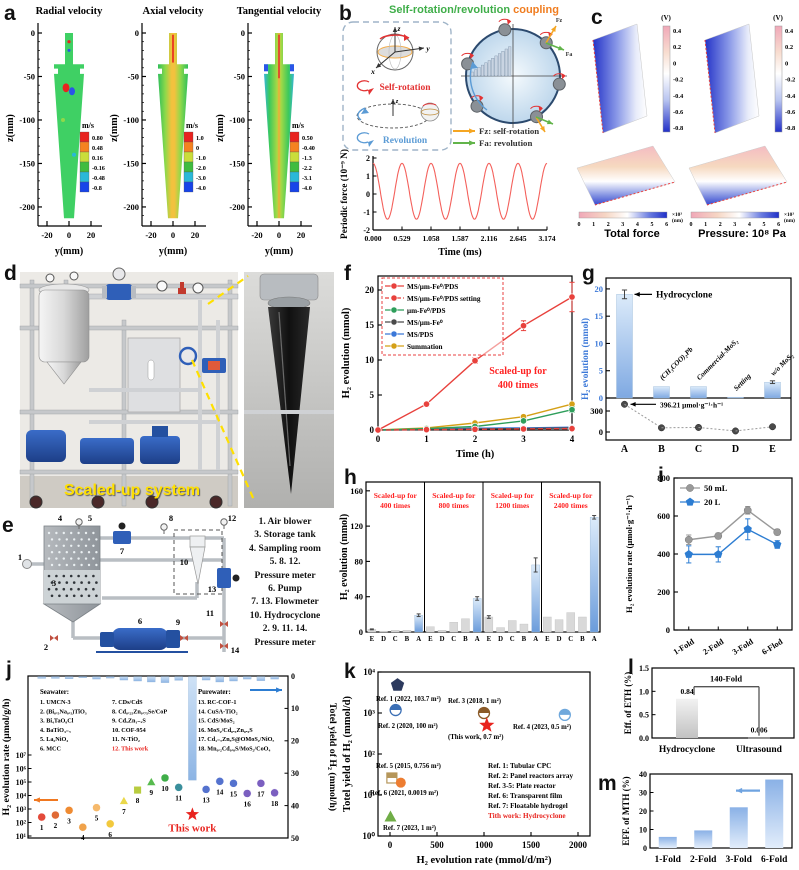  I want to click on svg-text: 2-Fold, so click(713, 647).